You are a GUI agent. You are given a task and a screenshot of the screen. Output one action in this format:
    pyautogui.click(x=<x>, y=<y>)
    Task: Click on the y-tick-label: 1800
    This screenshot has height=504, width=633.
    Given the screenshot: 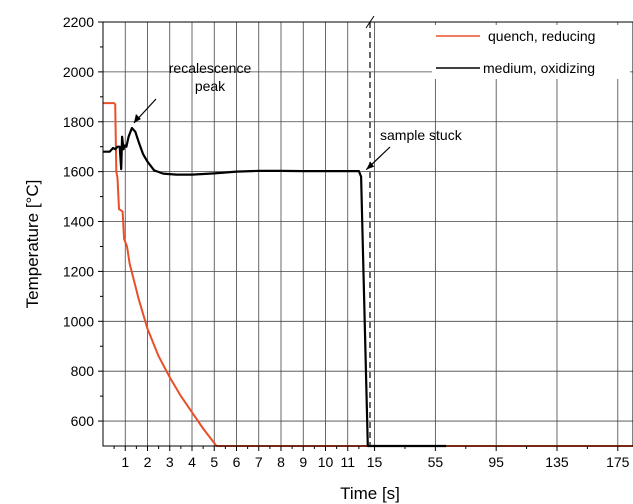 What is the action you would take?
    pyautogui.click(x=78, y=122)
    